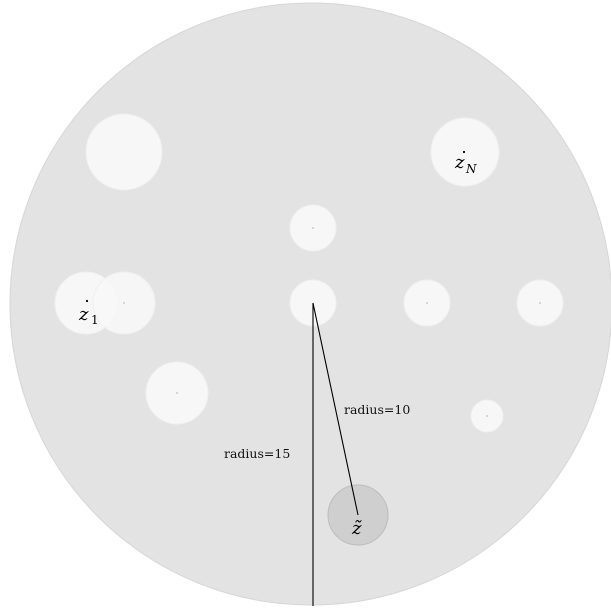 Image resolution: width=611 pixels, height=608 pixels. What do you see at coordinates (335, 409) in the screenshot?
I see `radius-line-slanted` at bounding box center [335, 409].